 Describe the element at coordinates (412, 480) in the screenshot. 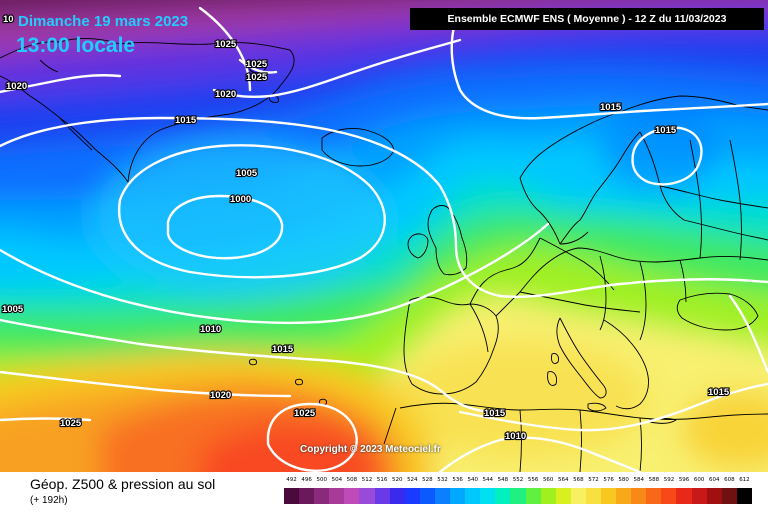

I see `scale-label: 524` at that location.